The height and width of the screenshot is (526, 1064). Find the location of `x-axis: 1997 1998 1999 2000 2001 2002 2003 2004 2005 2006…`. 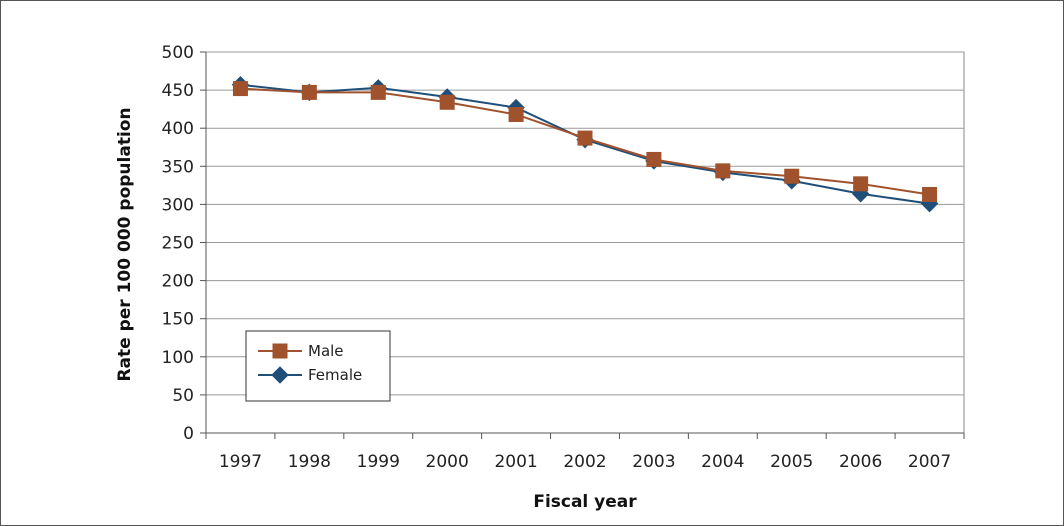

x-axis: 1997 1998 1999 2000 2001 2002 2003 2004 2005 2006… is located at coordinates (585, 452).